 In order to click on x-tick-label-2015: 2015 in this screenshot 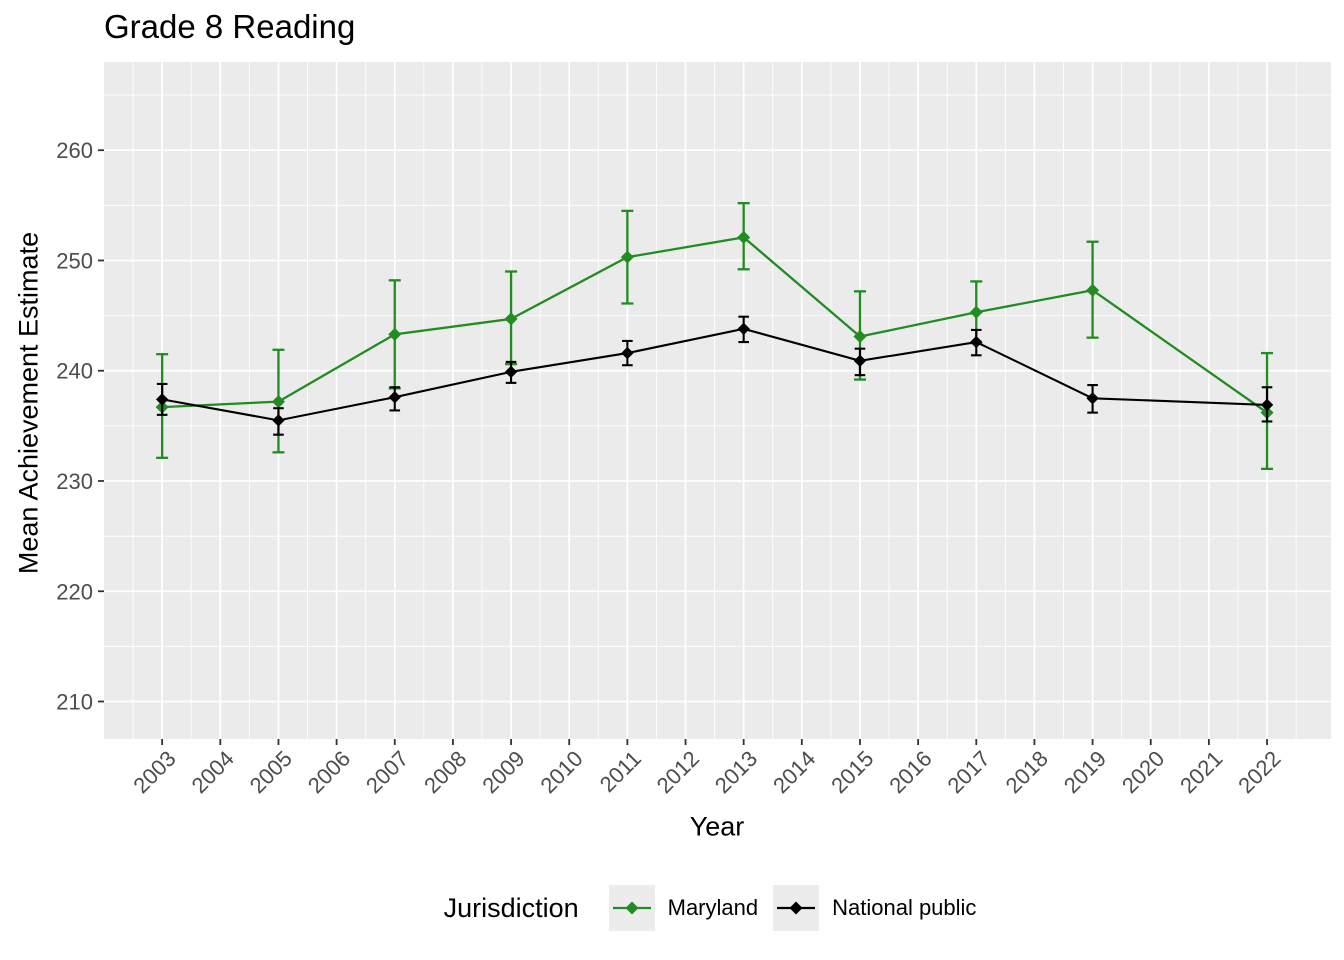, I will do `click(852, 772)`.